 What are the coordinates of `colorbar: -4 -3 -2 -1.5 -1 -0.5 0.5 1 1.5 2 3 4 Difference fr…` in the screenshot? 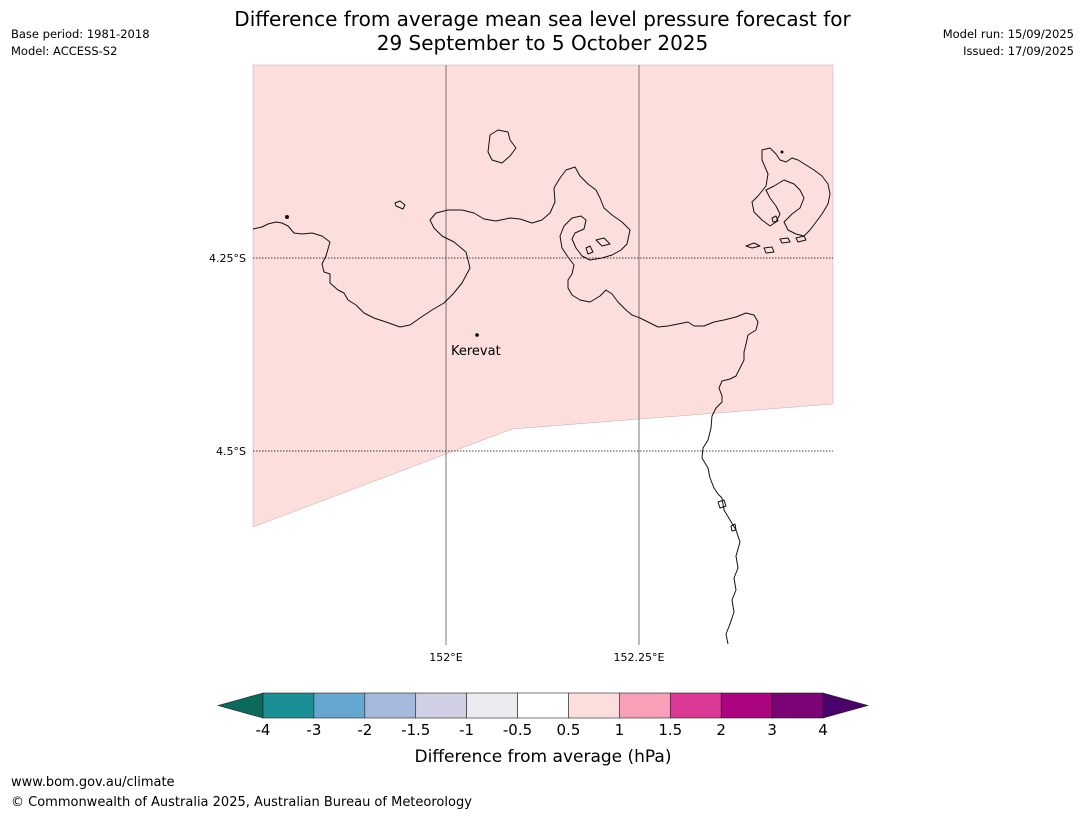 It's located at (543, 729).